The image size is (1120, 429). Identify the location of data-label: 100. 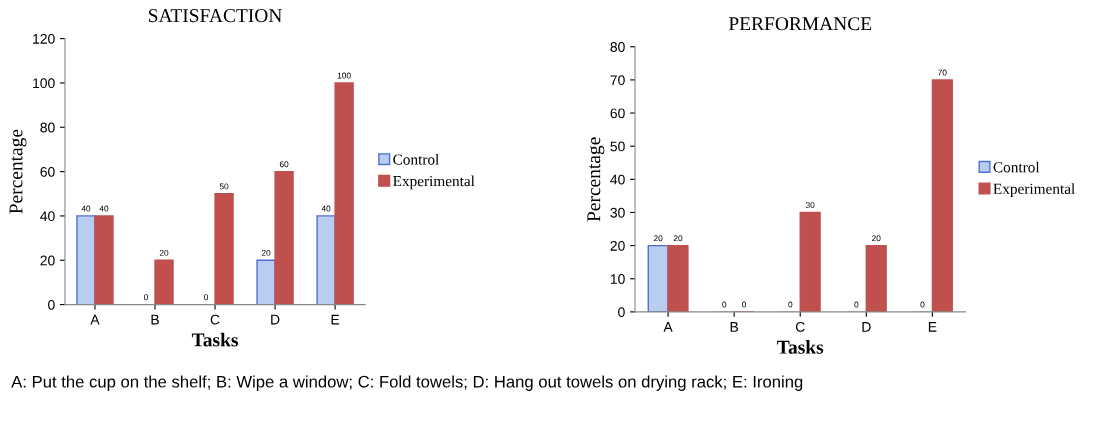
(344, 75).